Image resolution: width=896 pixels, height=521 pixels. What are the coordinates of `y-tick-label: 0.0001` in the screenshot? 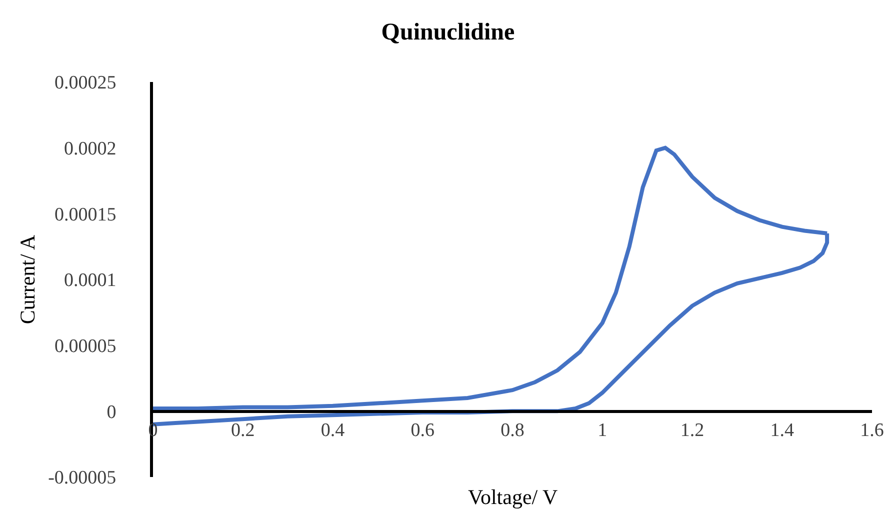 It's located at (90, 281).